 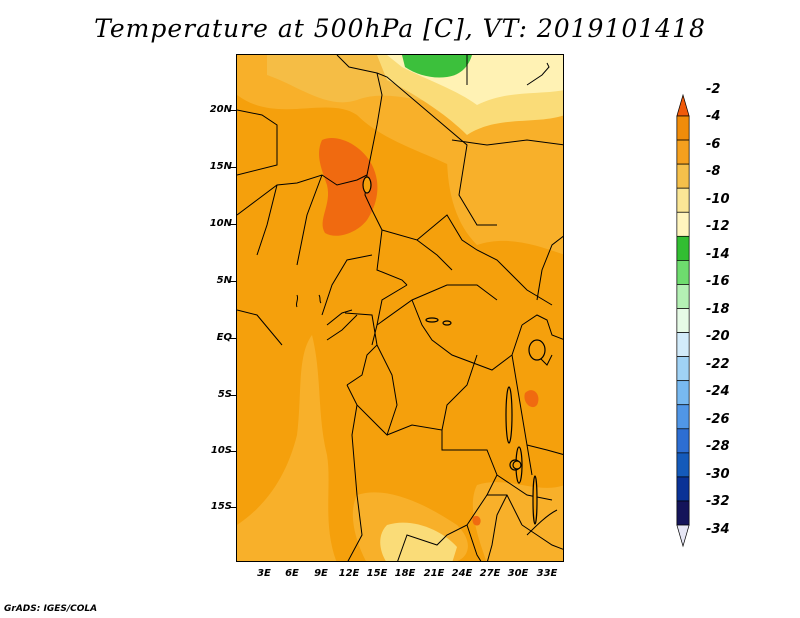 I want to click on lat-label-20n: 20N, so click(x=220, y=109).